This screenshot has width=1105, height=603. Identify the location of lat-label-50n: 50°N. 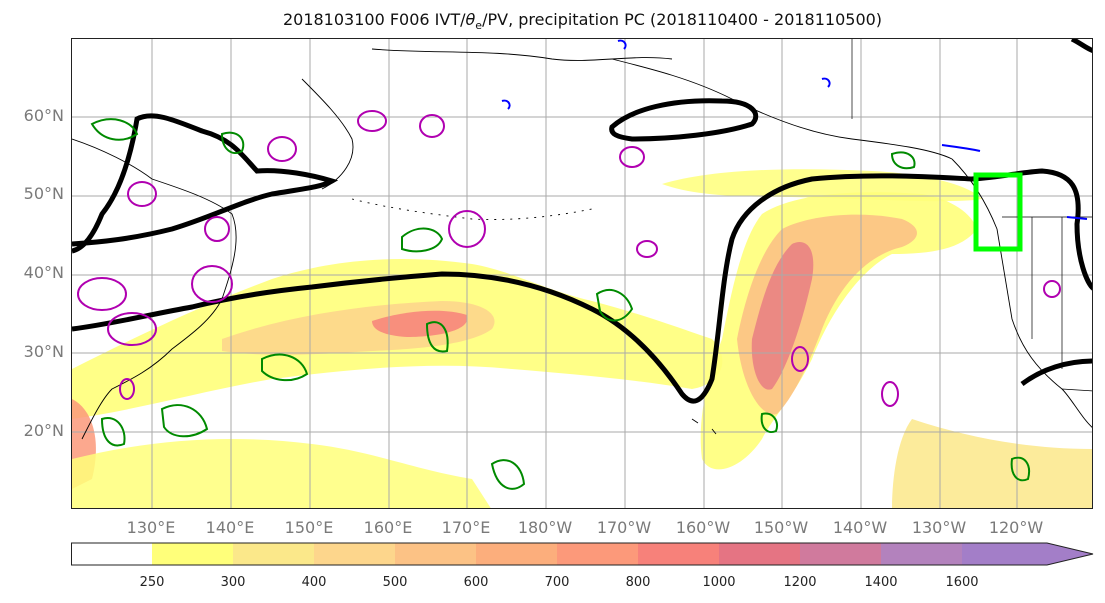
(43, 193).